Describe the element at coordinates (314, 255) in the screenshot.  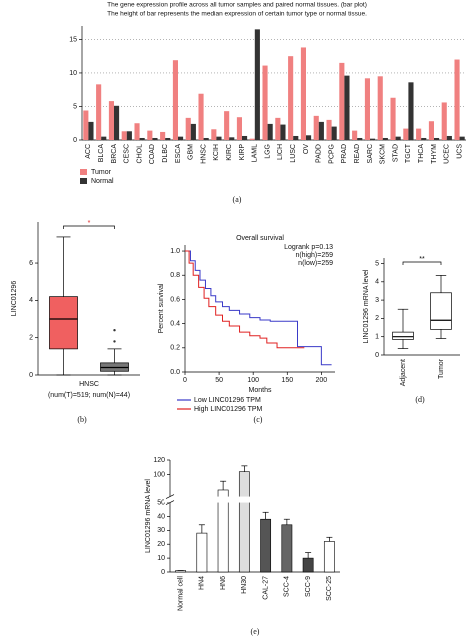
I see `annotation: n(high)=259` at that location.